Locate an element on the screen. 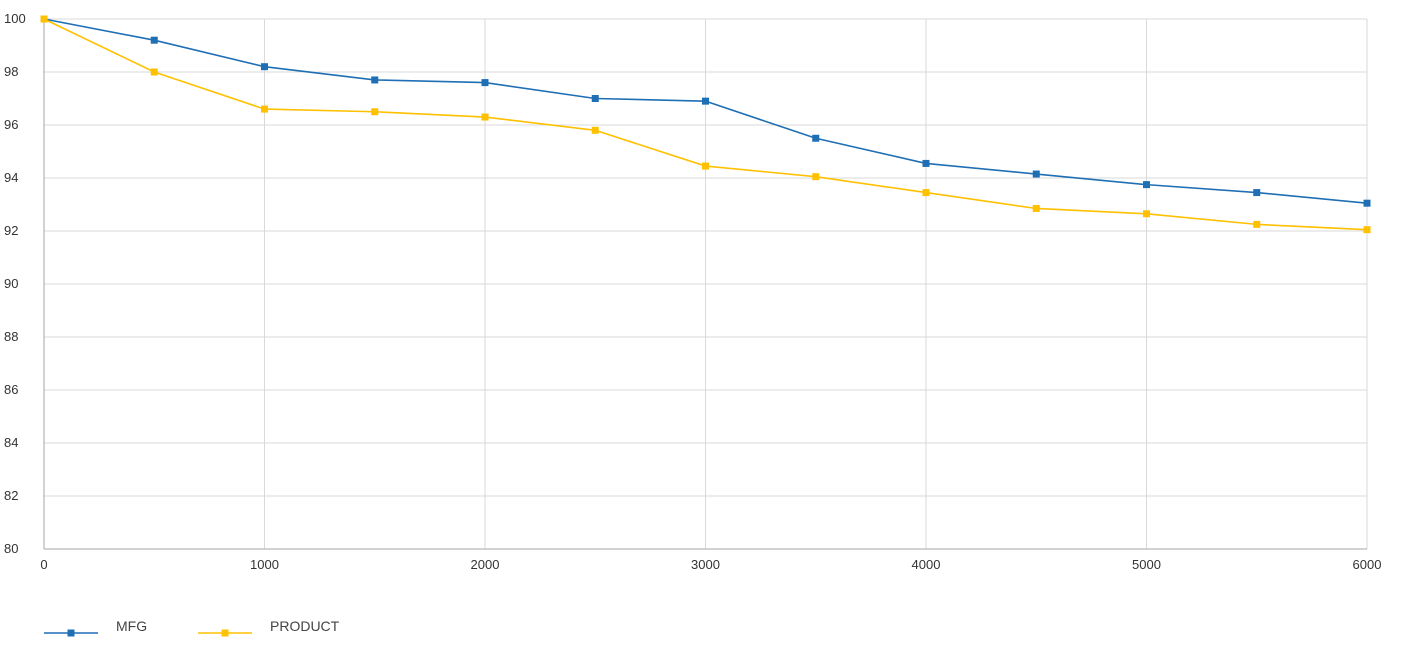 The height and width of the screenshot is (645, 1406). legend: MFG PRODUCT is located at coordinates (192, 627).